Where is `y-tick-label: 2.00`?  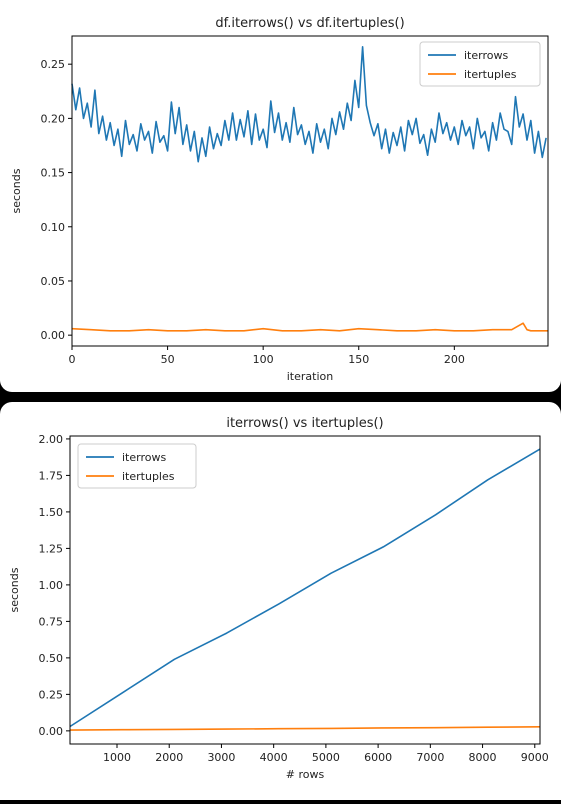 y-tick-label: 2.00 is located at coordinates (51, 439).